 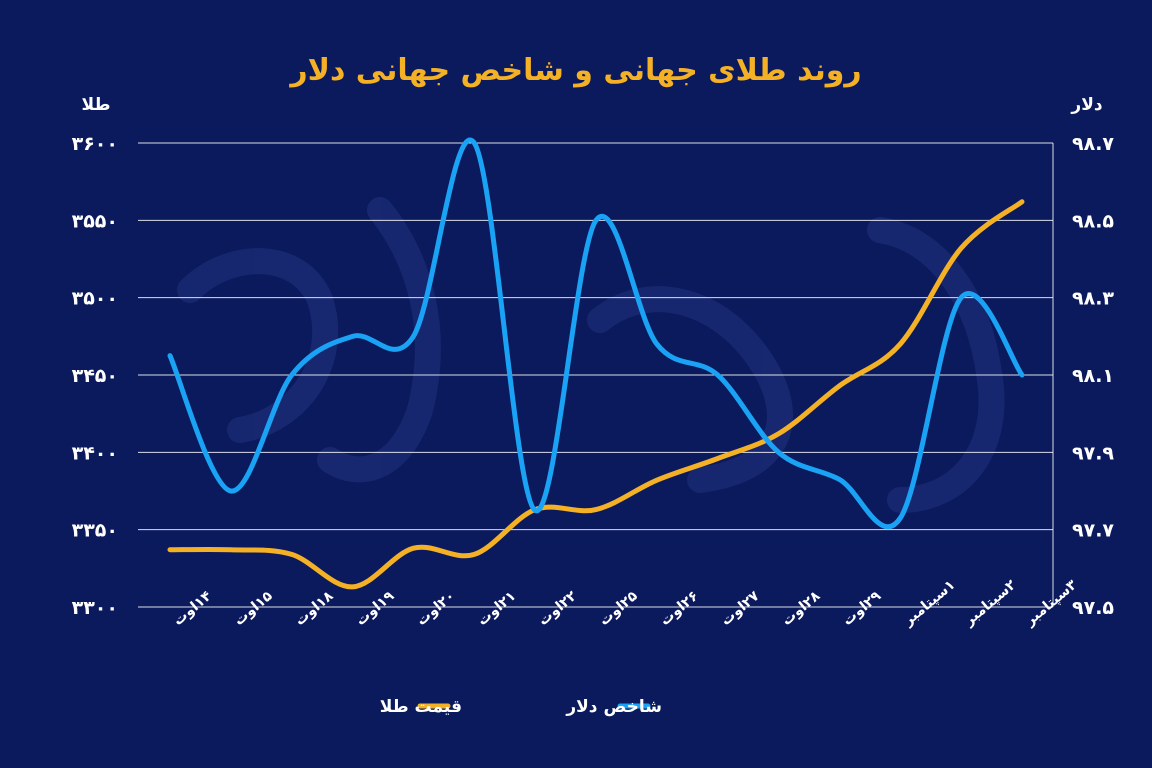 I want to click on x-tick-label: ۱سپتامبر, so click(x=929, y=603).